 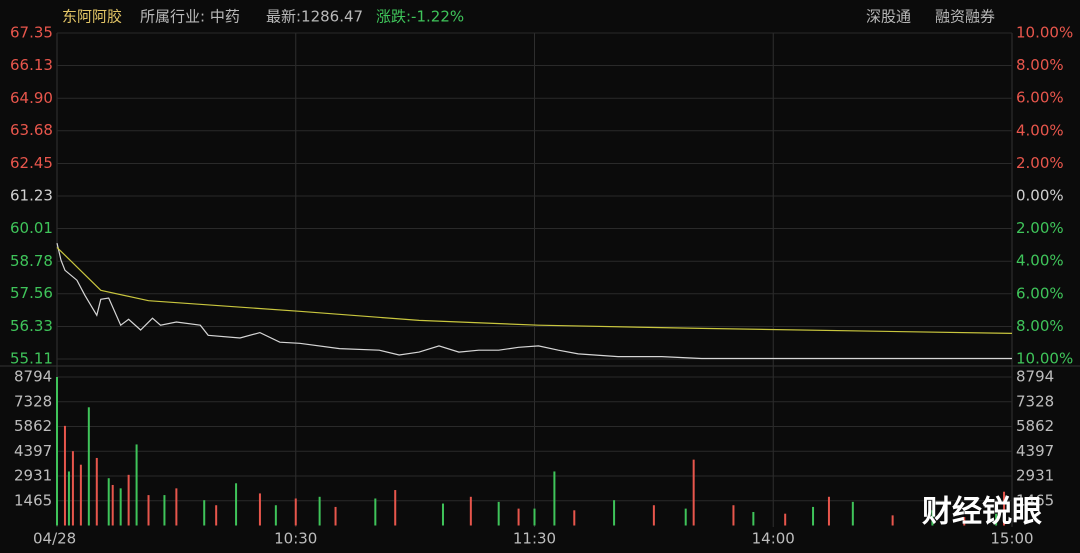 I want to click on y-tick-label: 56.33, so click(x=31, y=326).